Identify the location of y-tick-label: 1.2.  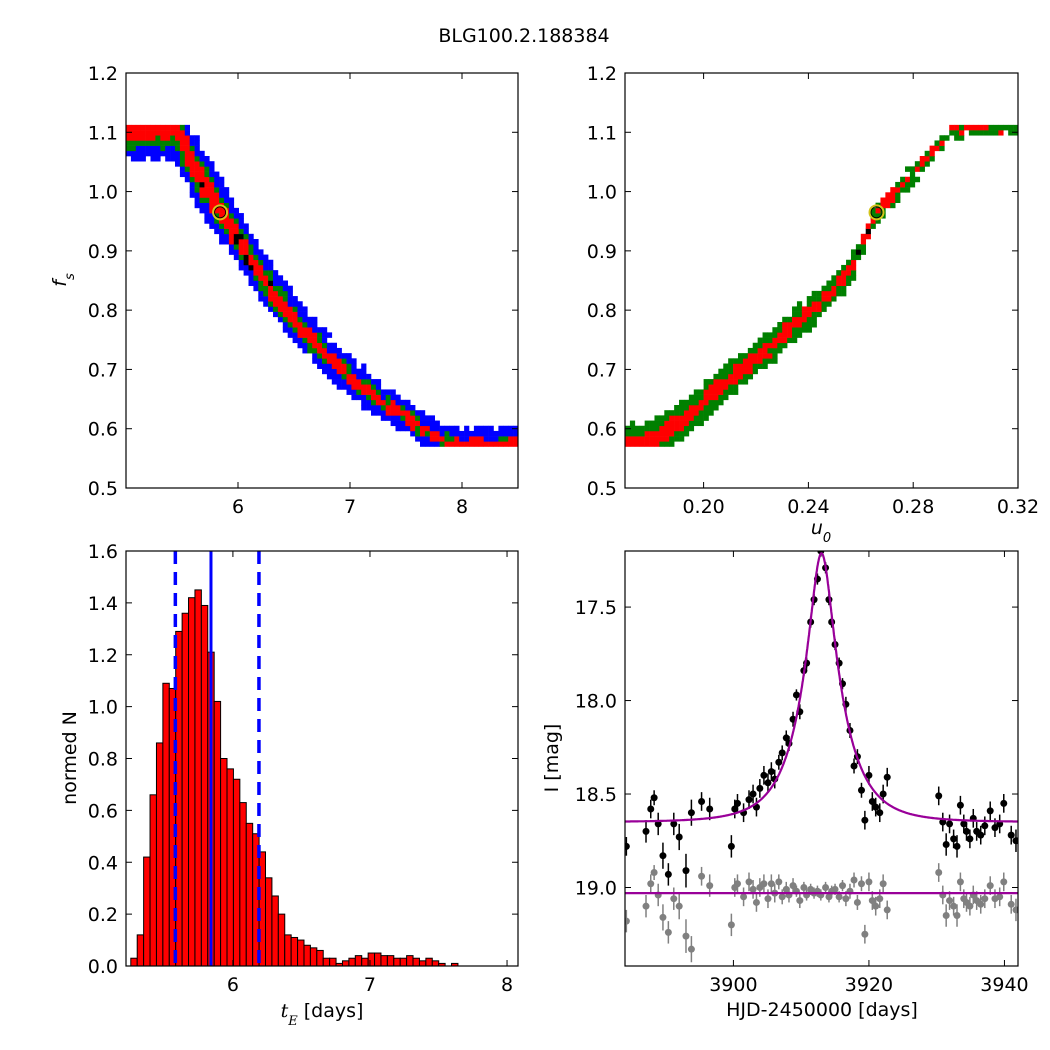
(103, 74).